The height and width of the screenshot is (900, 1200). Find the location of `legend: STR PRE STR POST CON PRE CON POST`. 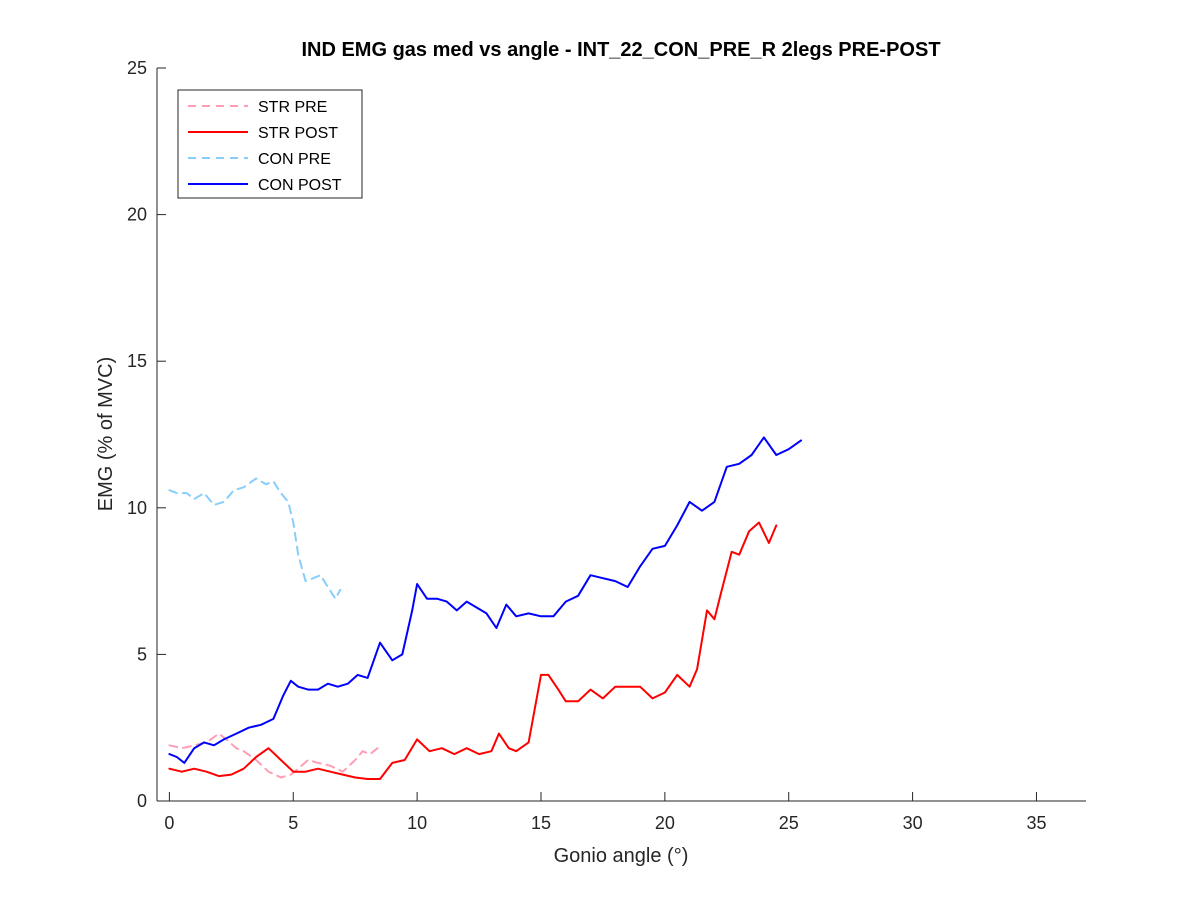

legend: STR PRE STR POST CON PRE CON POST is located at coordinates (270, 144).